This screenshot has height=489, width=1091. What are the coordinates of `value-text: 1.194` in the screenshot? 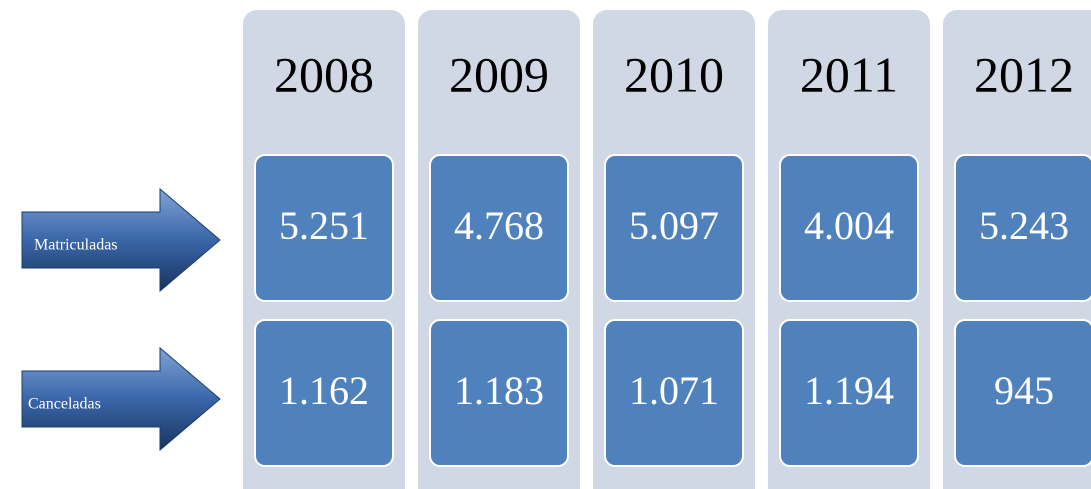 It's located at (849, 390).